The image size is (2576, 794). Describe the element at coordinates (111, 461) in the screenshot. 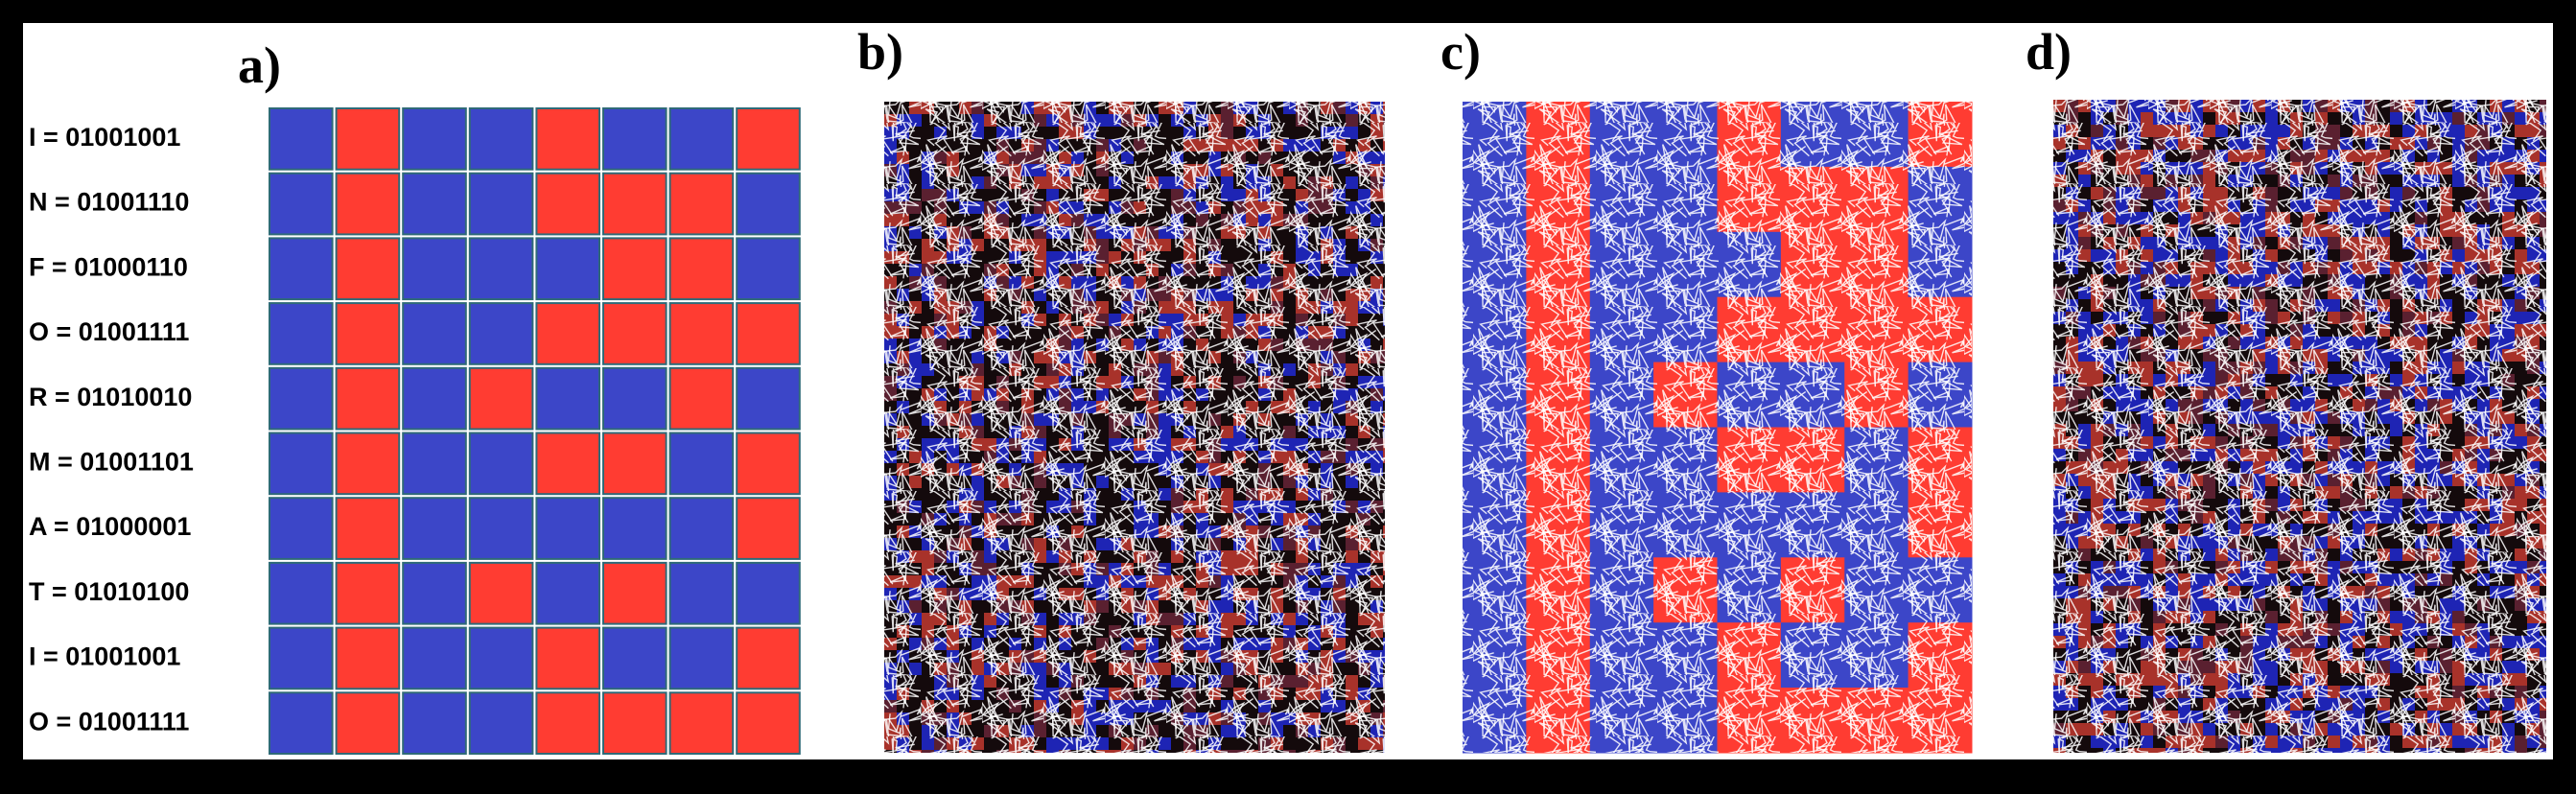

I see `row-label: M = 01001101` at that location.